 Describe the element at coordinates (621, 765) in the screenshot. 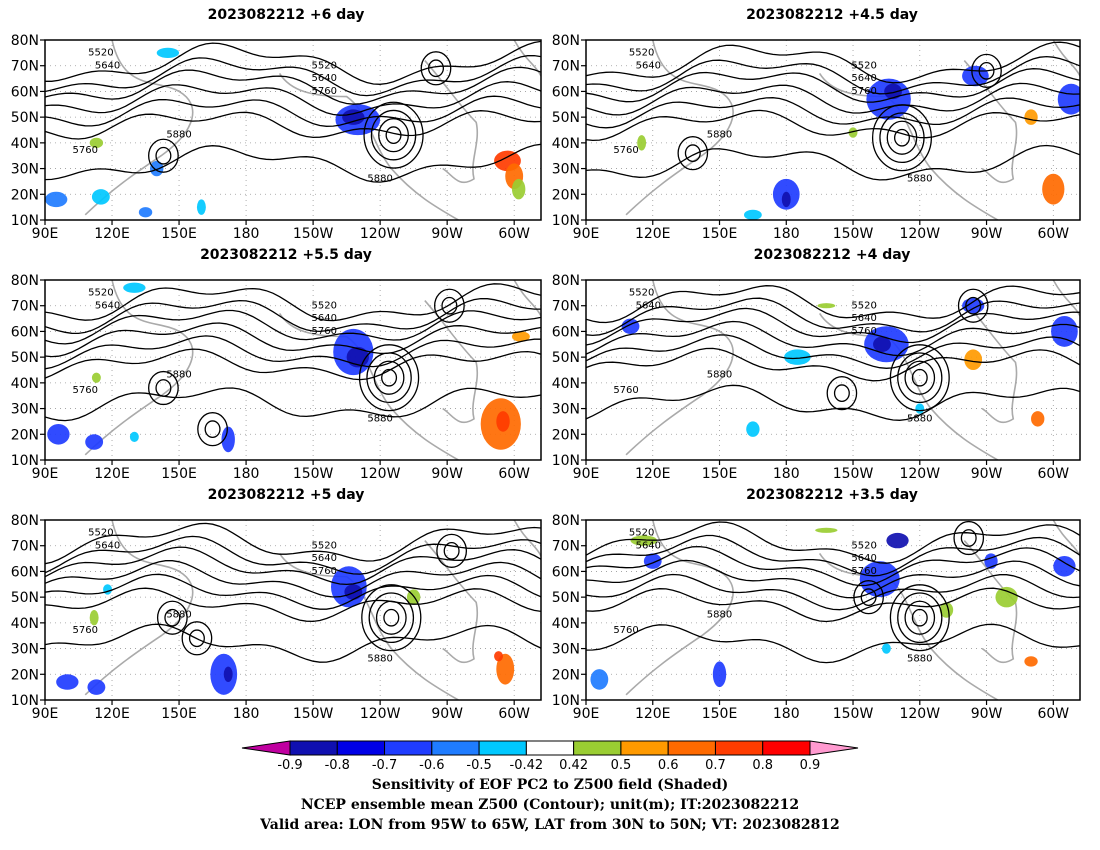

I see `colorbar-tick-label: 0.5` at that location.